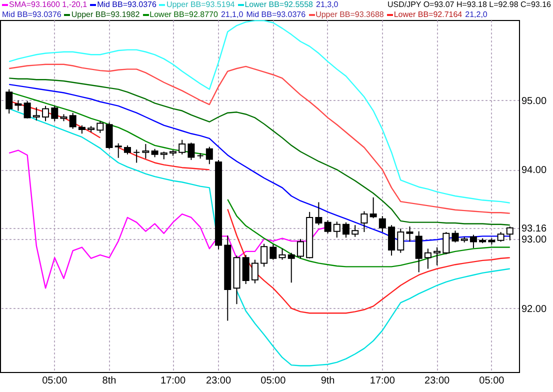 Image resolution: width=553 pixels, height=392 pixels. I want to click on text: 21,1,0, so click(232, 14).